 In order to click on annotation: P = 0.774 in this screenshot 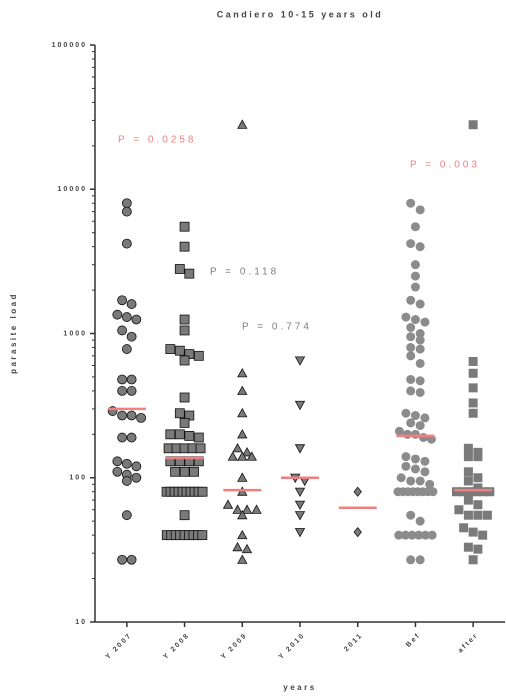, I will do `click(277, 327)`.